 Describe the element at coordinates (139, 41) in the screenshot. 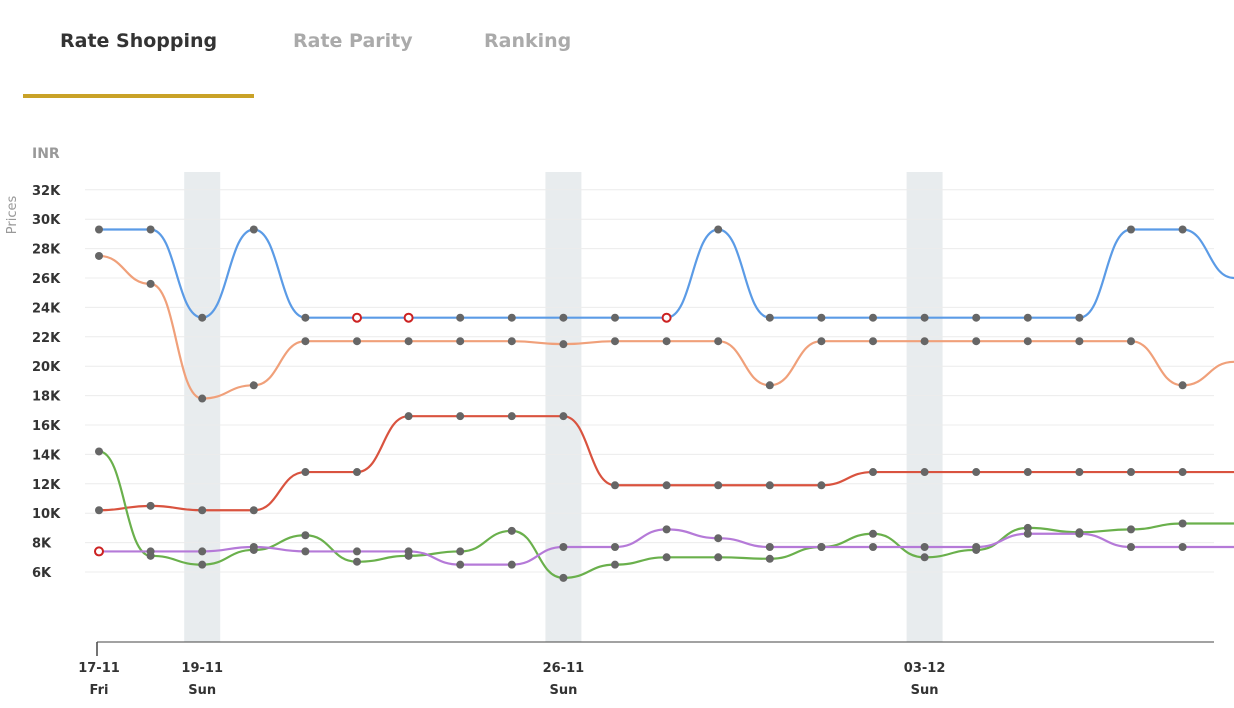

I see `tab-rate-shopping: Rate Shopping` at that location.